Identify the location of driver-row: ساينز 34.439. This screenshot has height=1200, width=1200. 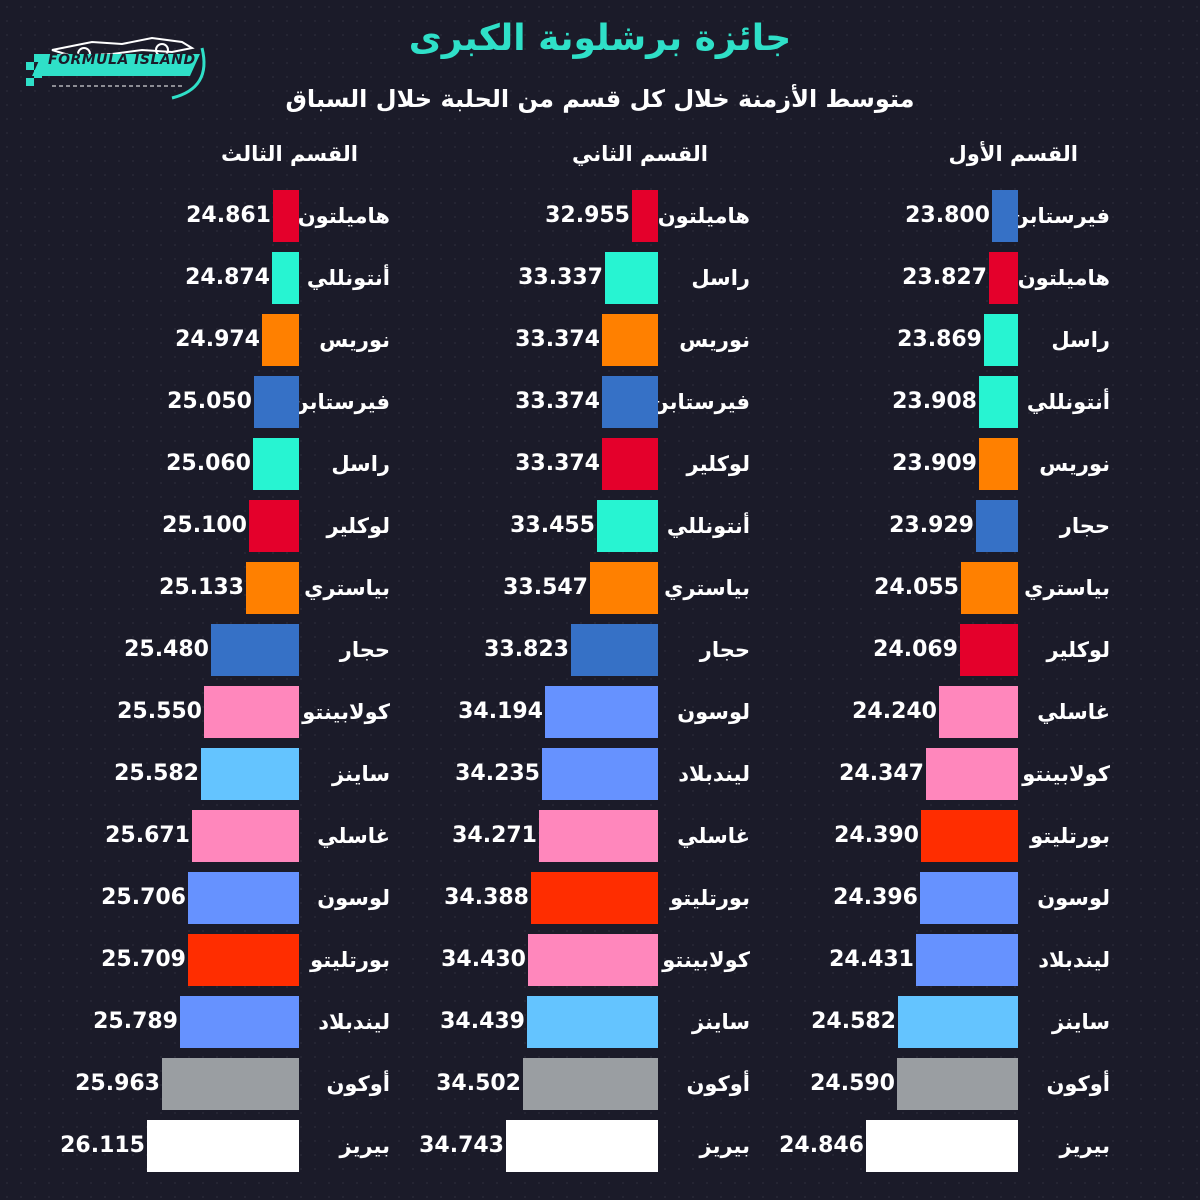
(600, 1022).